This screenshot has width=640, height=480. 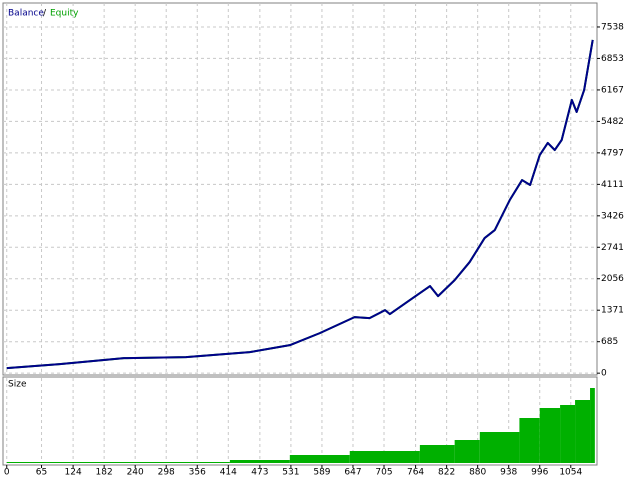 What do you see at coordinates (508, 473) in the screenshot?
I see `x-tick-label: 938` at bounding box center [508, 473].